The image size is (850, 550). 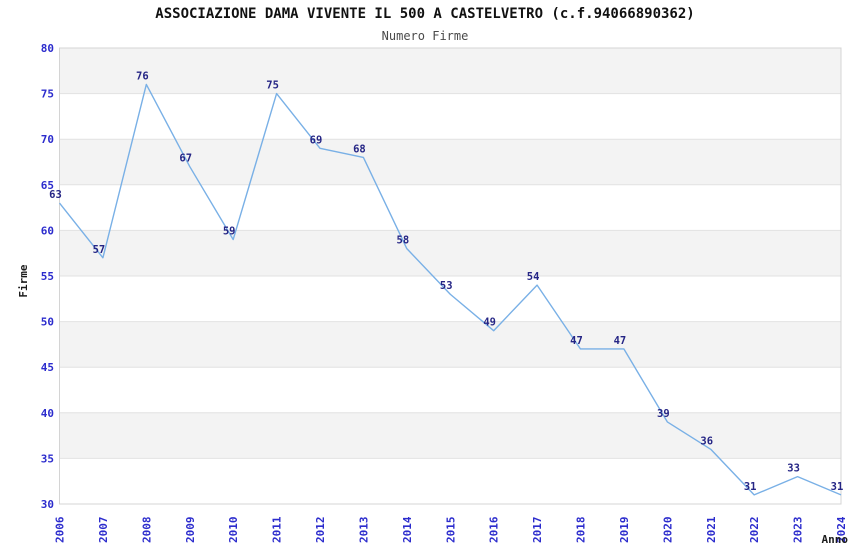 What do you see at coordinates (754, 530) in the screenshot?
I see `x-tick-label: 2022` at bounding box center [754, 530].